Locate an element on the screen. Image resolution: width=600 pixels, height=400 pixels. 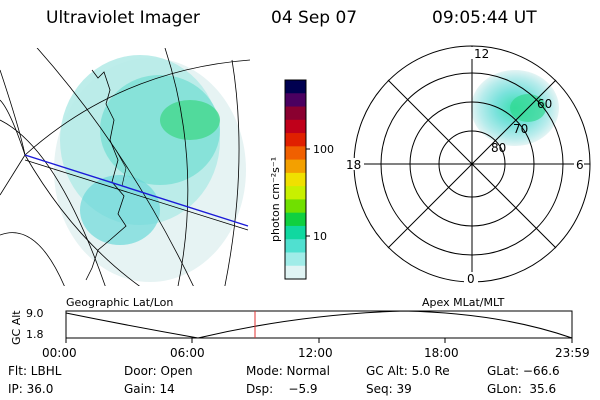
colorbar-frame is located at coordinates (295, 179).